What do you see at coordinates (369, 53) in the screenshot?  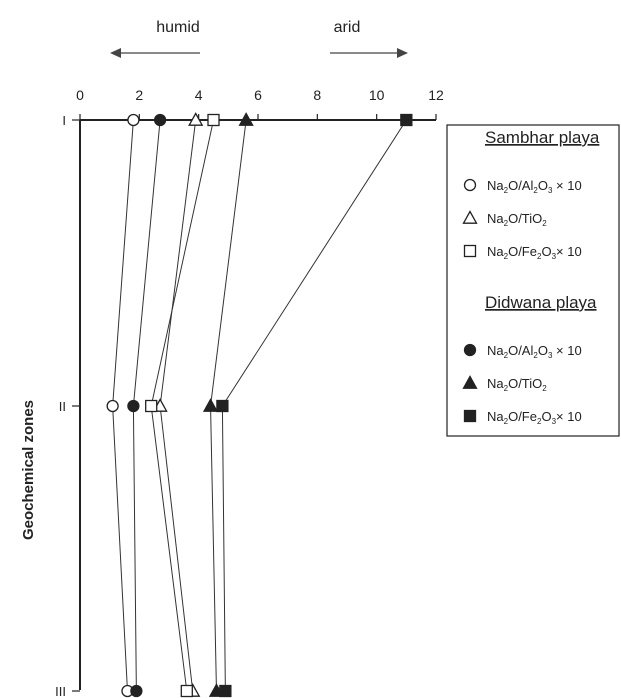 I see `arid-arrow` at bounding box center [369, 53].